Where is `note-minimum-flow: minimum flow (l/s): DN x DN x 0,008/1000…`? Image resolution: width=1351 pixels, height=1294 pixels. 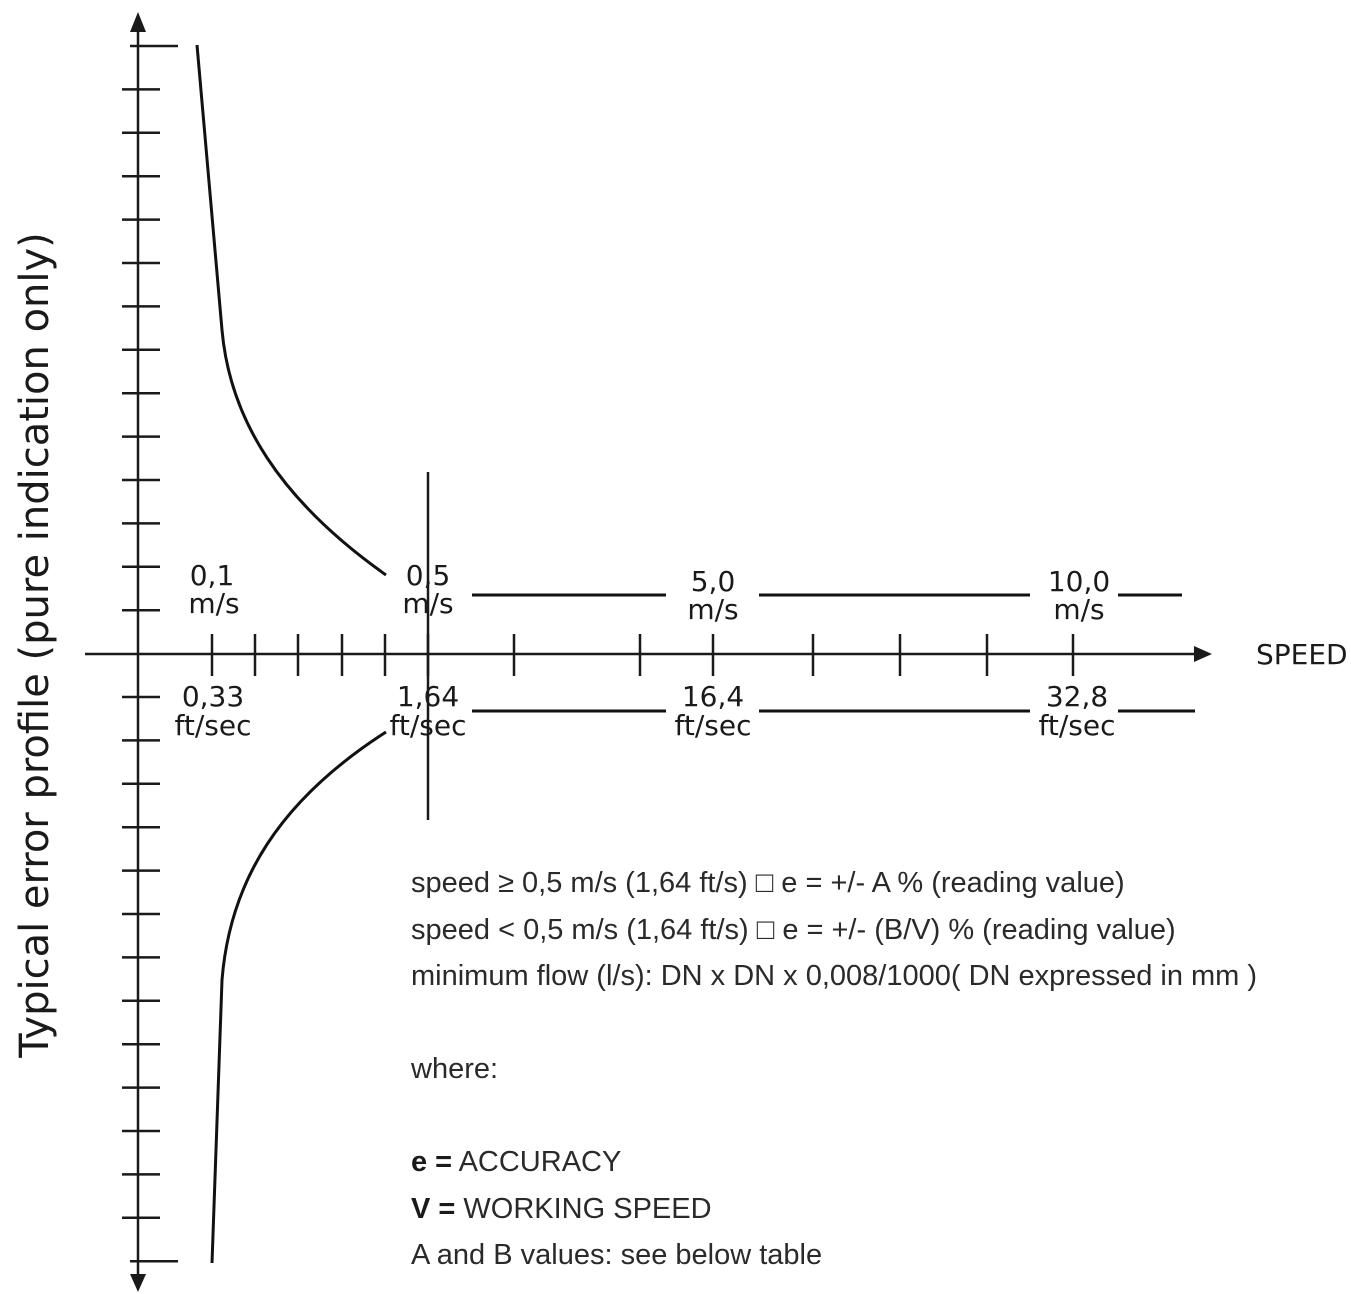
note-minimum-flow: minimum flow (l/s): DN x DN x 0,008/1000… is located at coordinates (834, 976).